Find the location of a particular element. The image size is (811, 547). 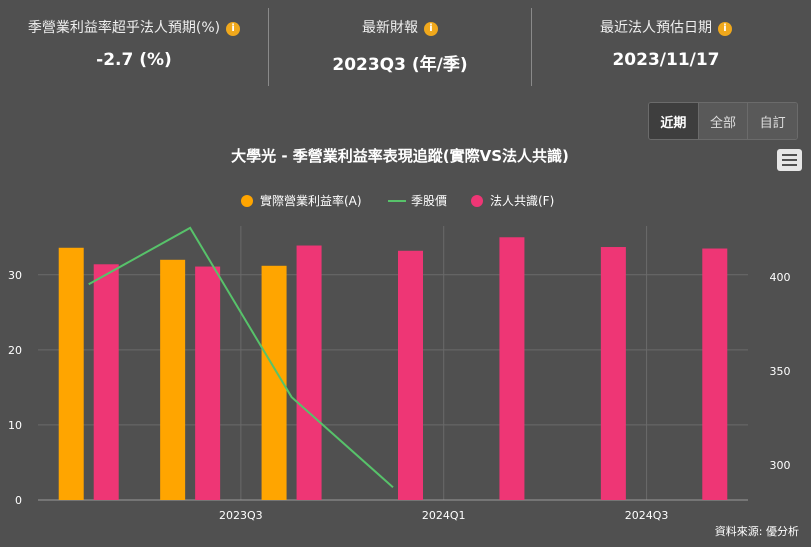

range-all-button: 全部 is located at coordinates (723, 121).